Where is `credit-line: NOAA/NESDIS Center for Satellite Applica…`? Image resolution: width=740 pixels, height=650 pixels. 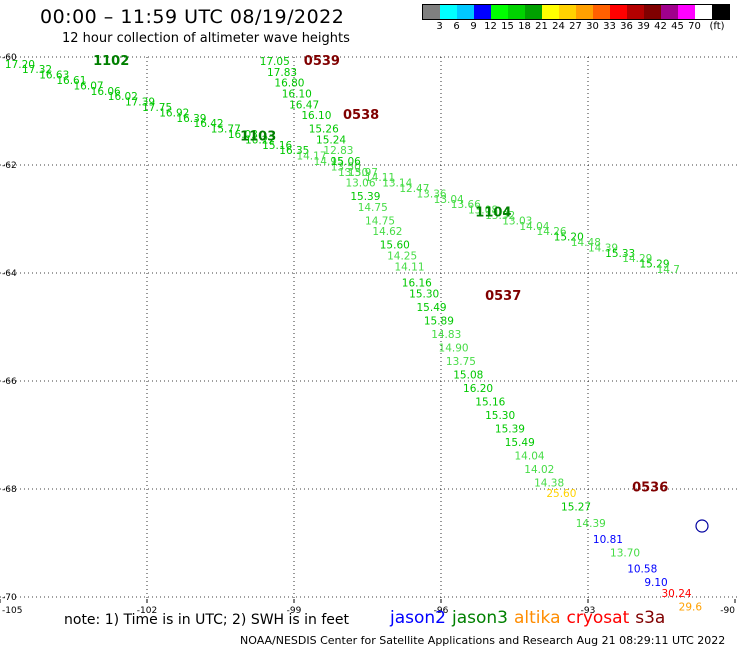 credit-line: NOAA/NESDIS Center for Satellite Applica… is located at coordinates (483, 640).